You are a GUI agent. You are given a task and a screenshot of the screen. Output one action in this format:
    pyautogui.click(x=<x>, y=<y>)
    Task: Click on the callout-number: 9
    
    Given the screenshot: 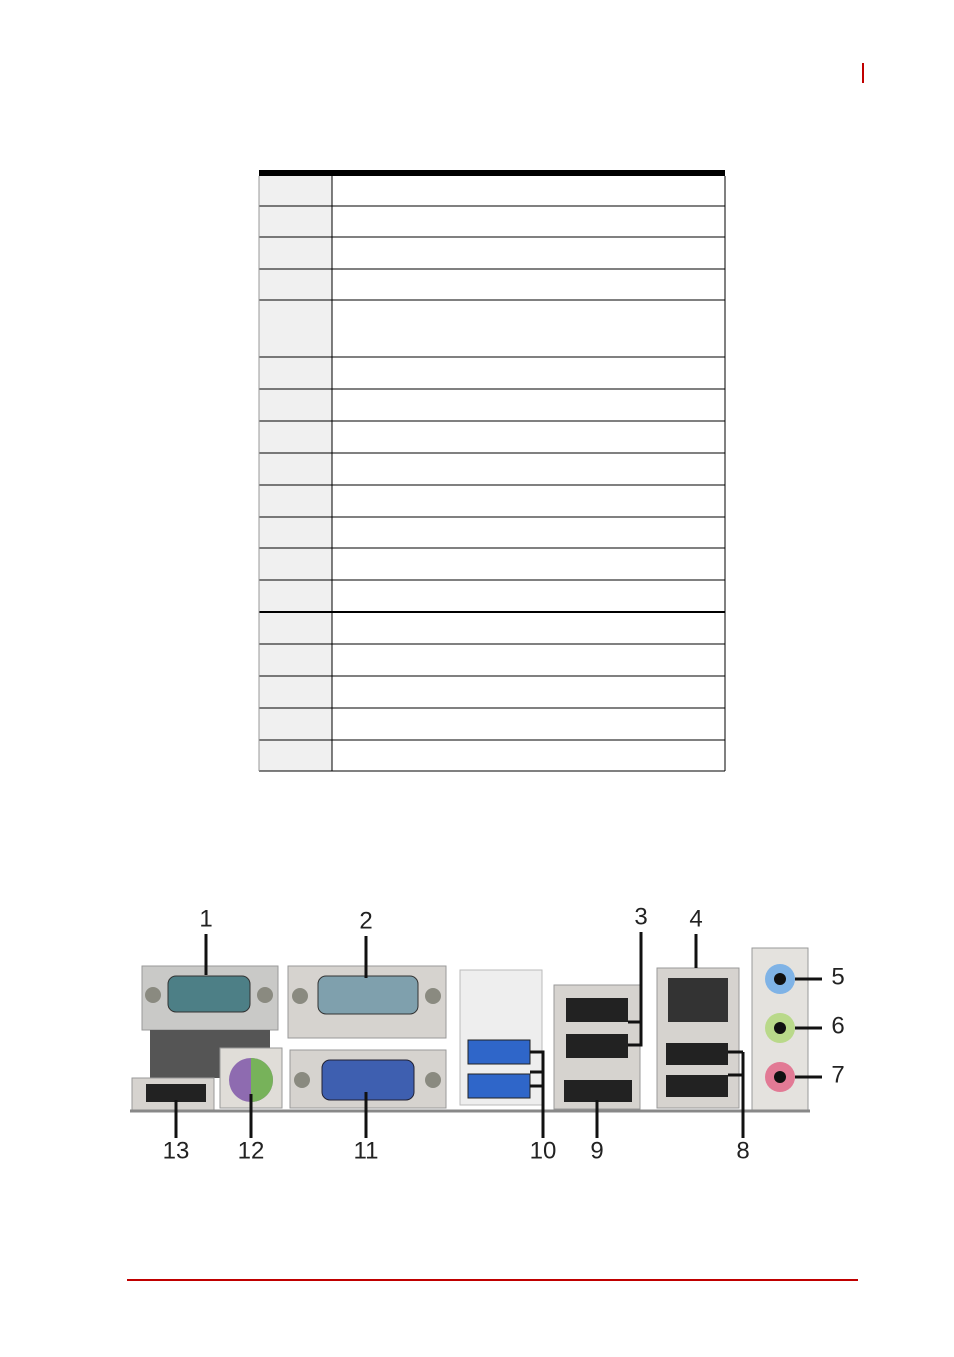 What is the action you would take?
    pyautogui.click(x=596, y=1150)
    